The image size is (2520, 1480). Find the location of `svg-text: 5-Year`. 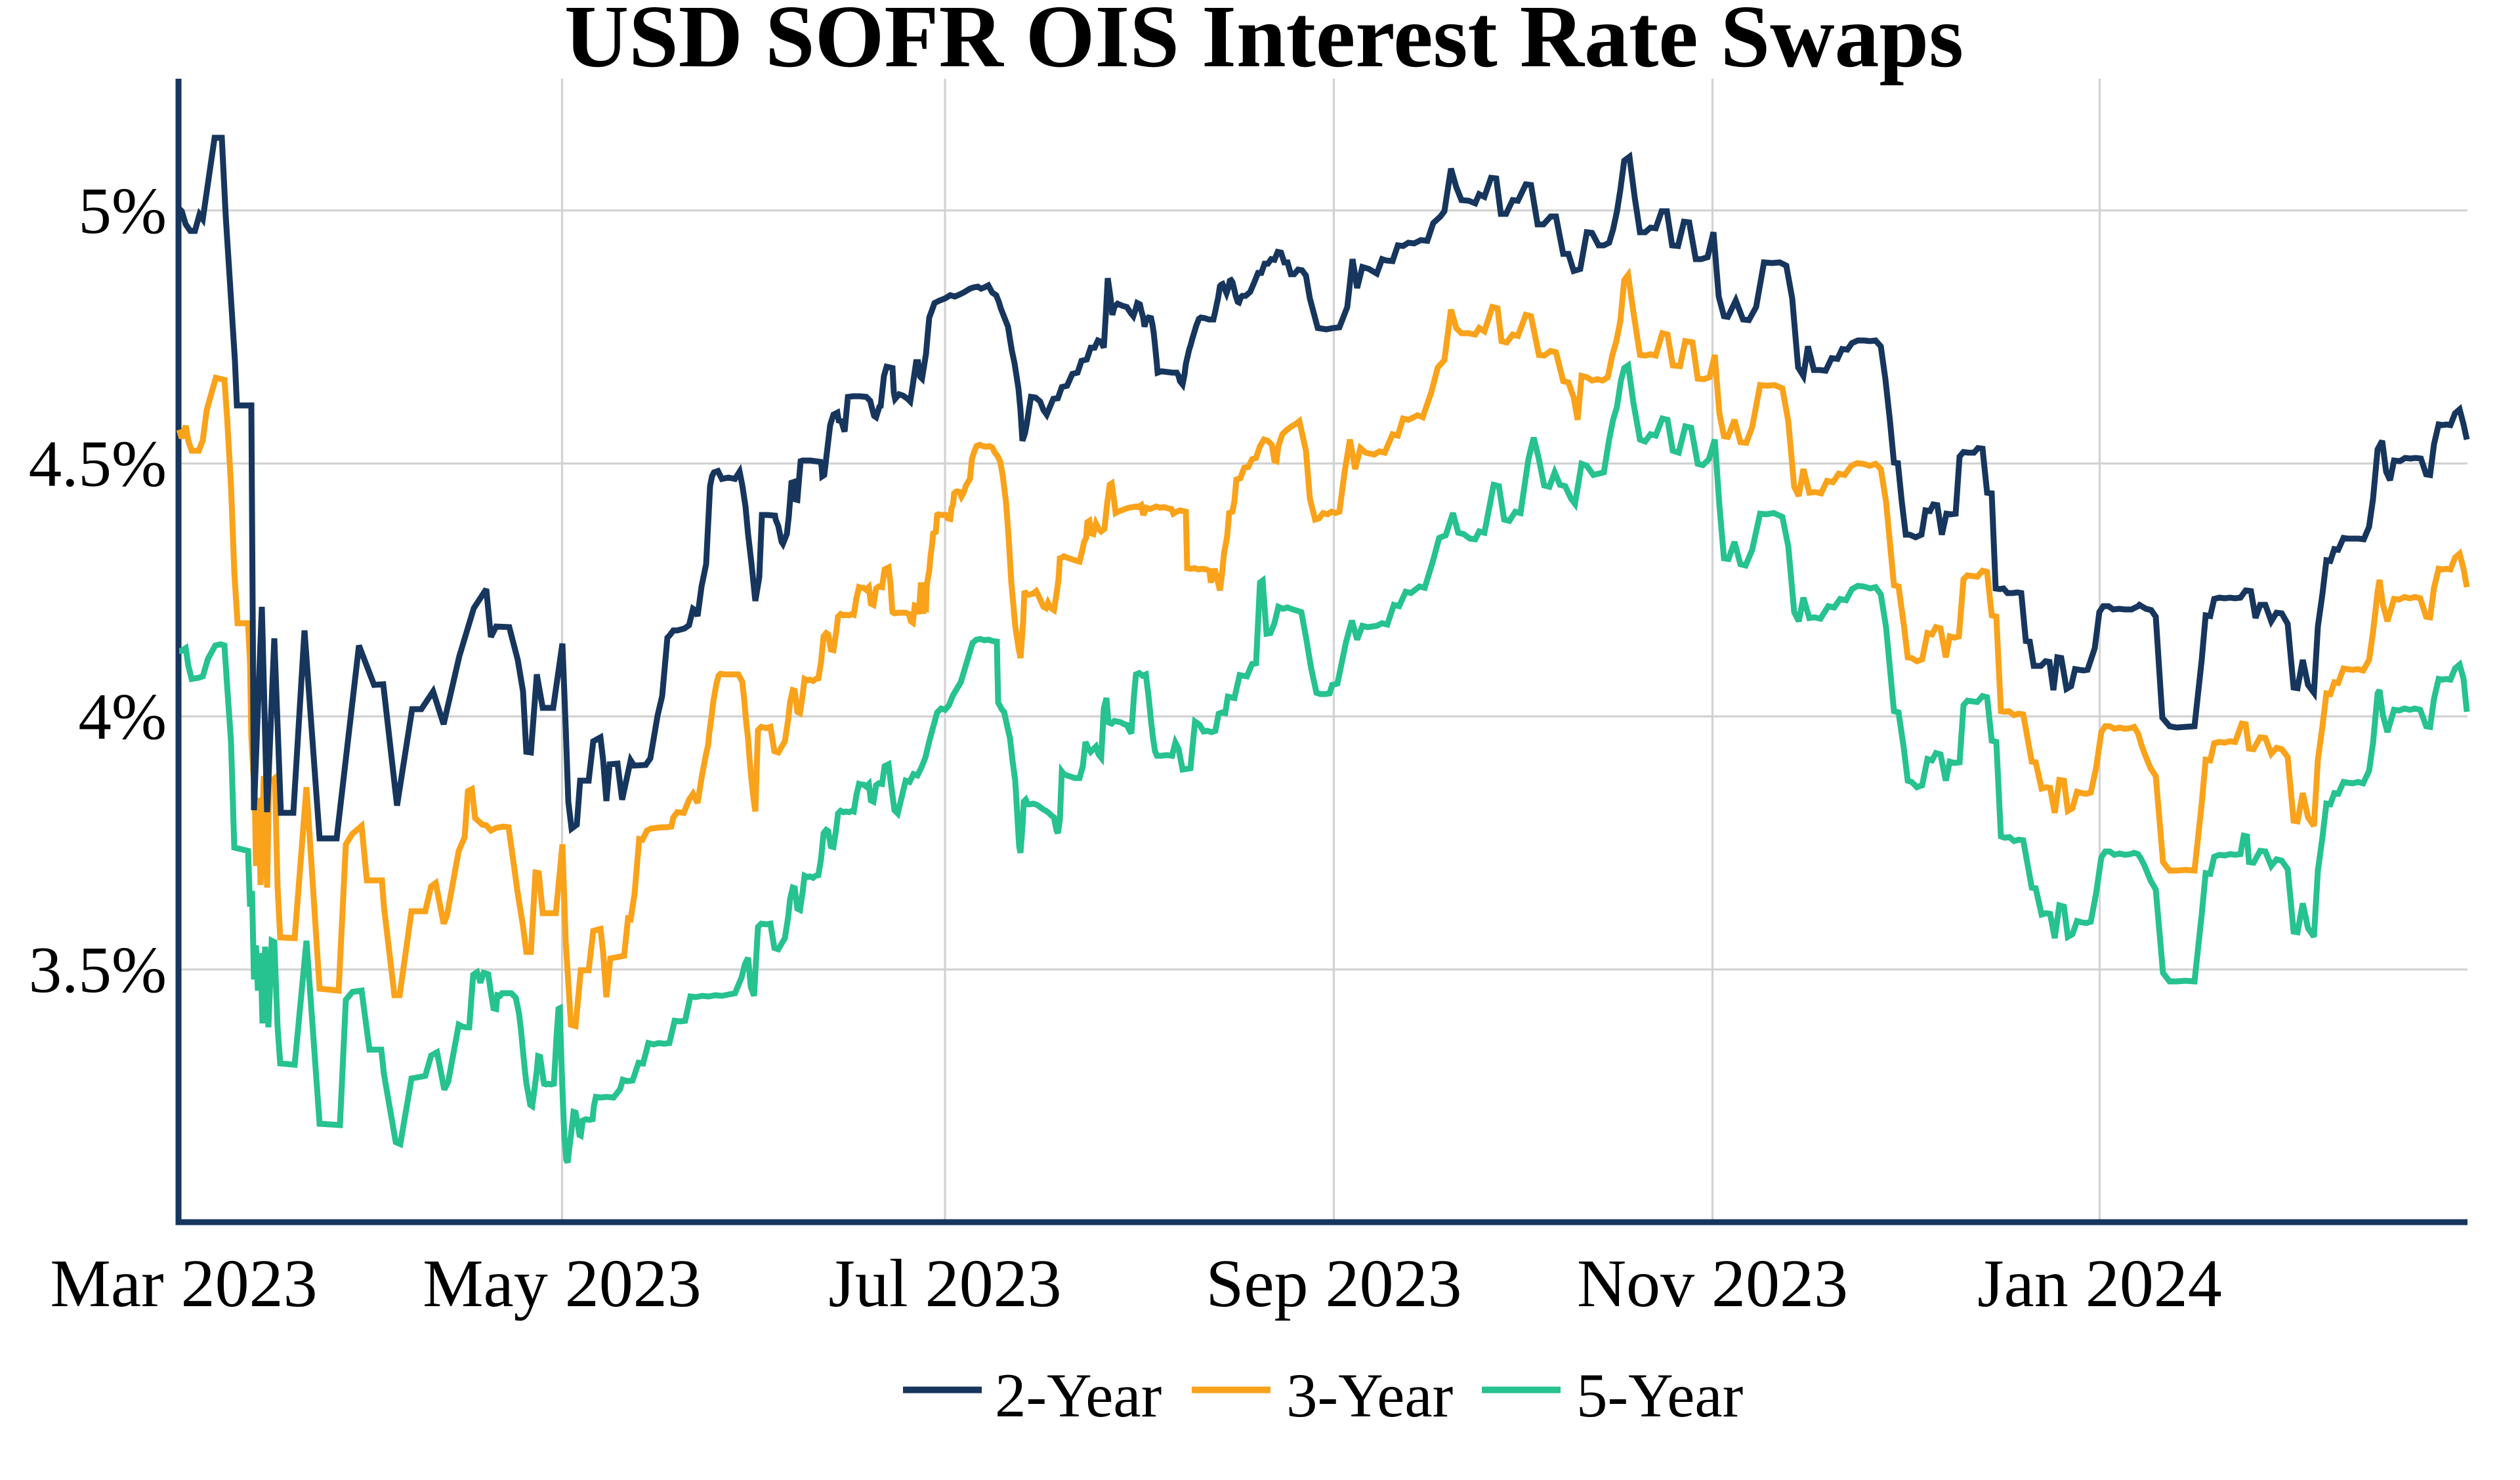

svg-text: 5-Year is located at coordinates (1659, 1395).